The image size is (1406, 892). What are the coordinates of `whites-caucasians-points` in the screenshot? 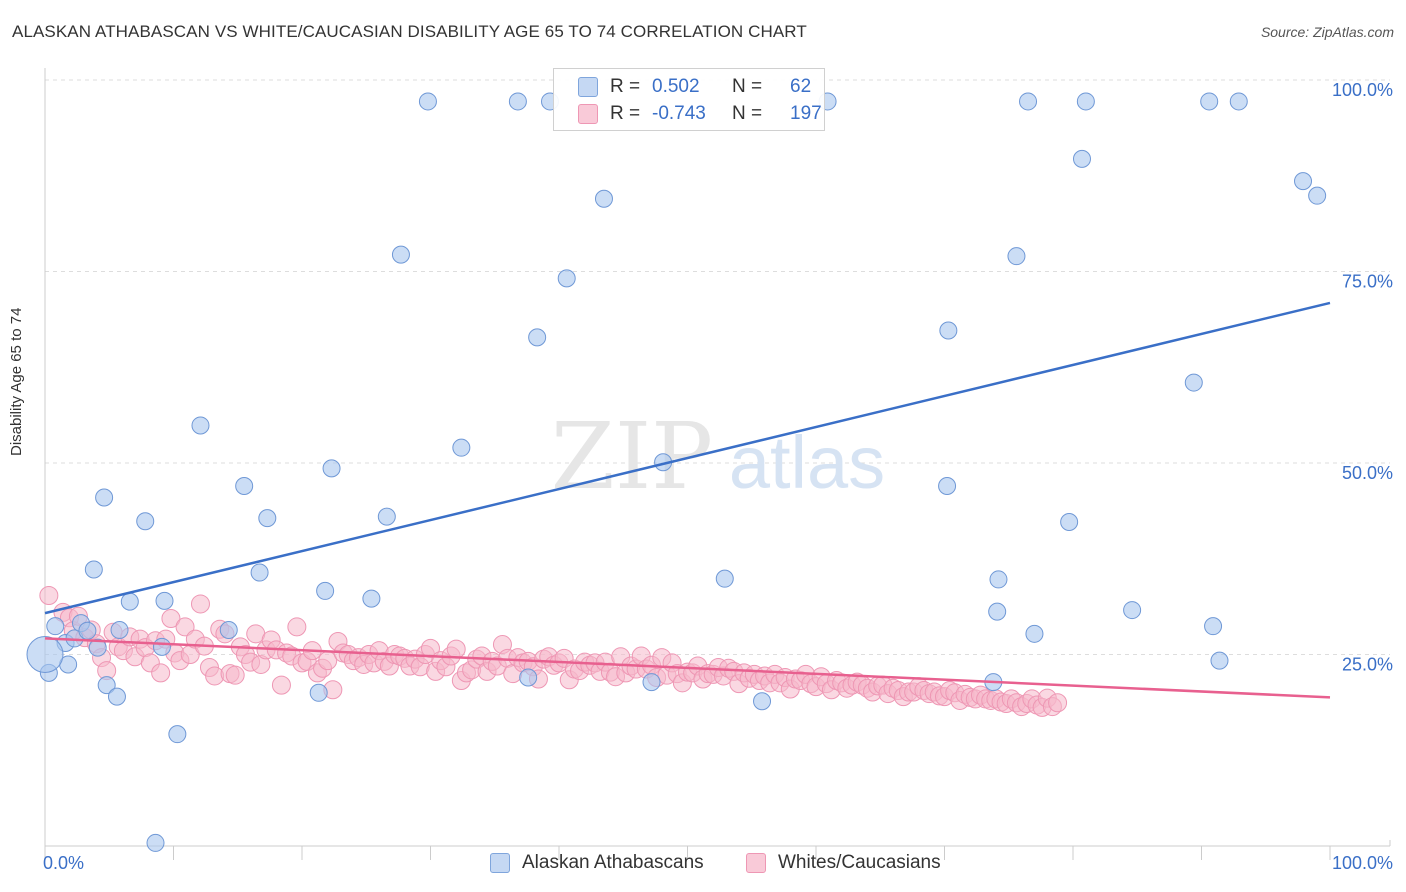 It's located at (553, 651).